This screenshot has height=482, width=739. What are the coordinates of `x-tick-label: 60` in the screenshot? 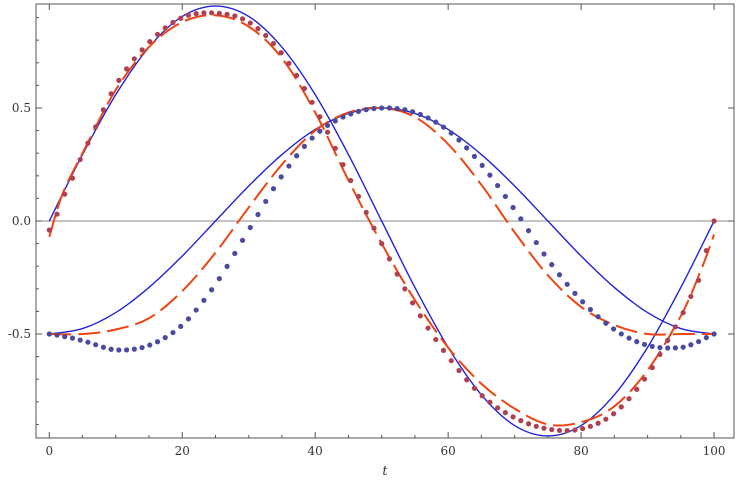 It's located at (448, 451).